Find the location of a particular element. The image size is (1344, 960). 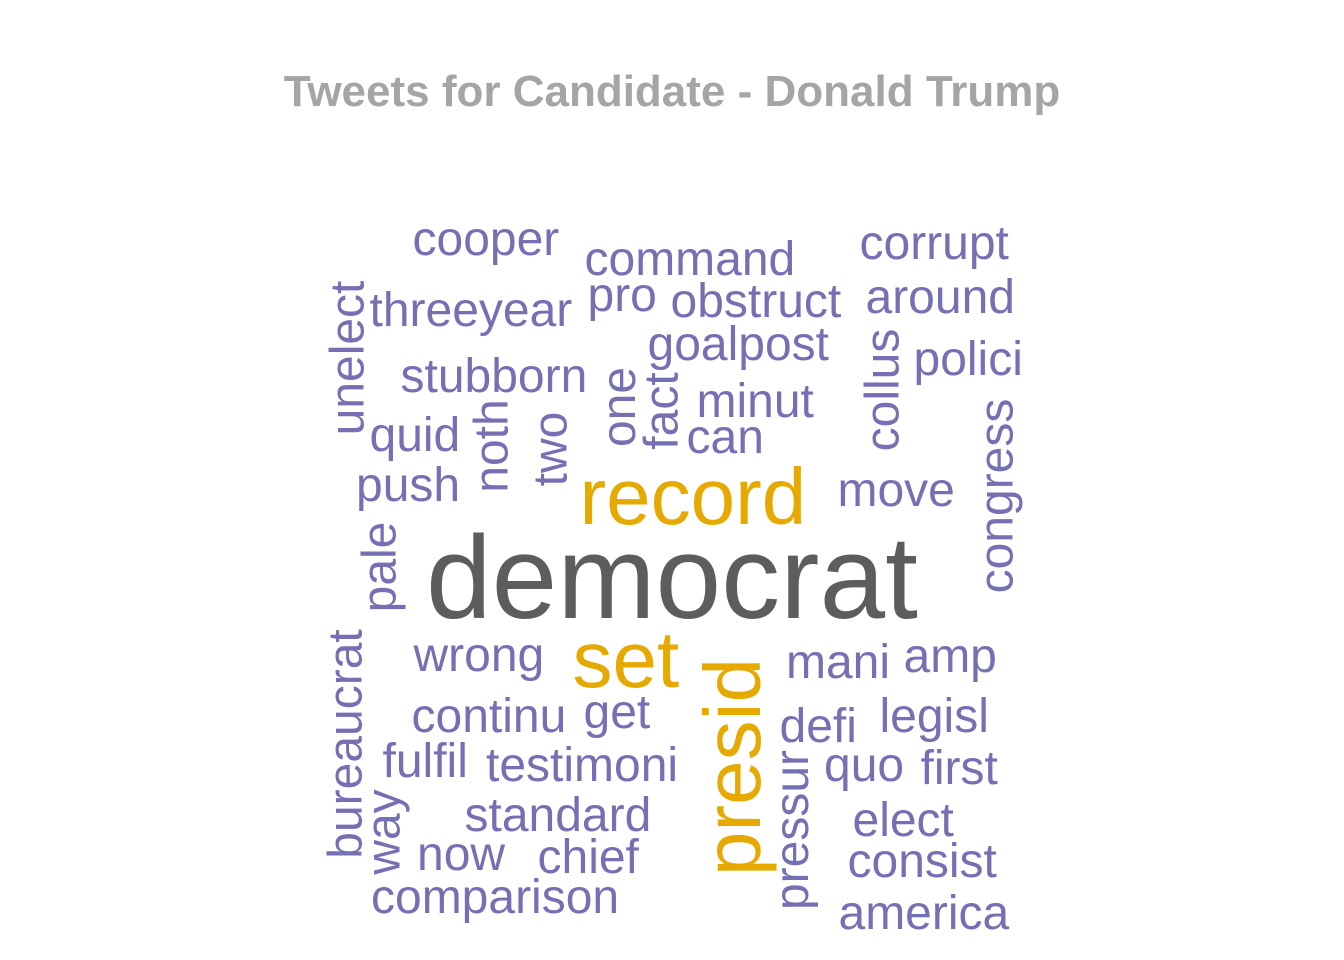

word-push: push is located at coordinates (408, 485).